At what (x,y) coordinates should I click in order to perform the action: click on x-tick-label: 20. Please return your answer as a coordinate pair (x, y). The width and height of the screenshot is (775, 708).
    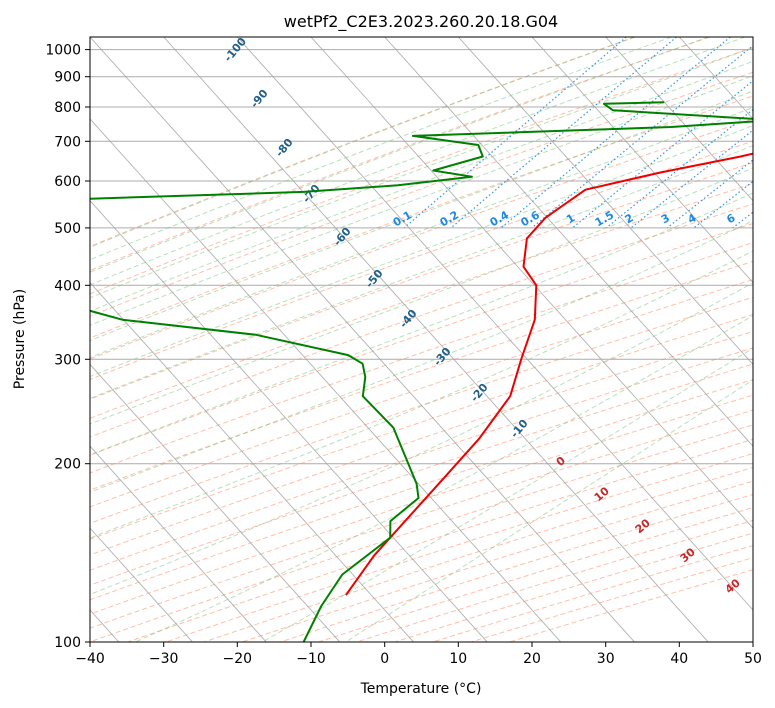
    Looking at the image, I should click on (532, 659).